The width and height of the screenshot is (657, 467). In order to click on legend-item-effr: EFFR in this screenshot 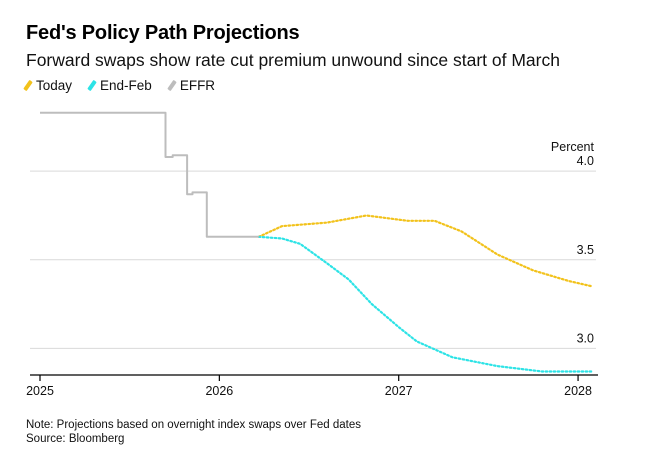, I will do `click(191, 85)`.